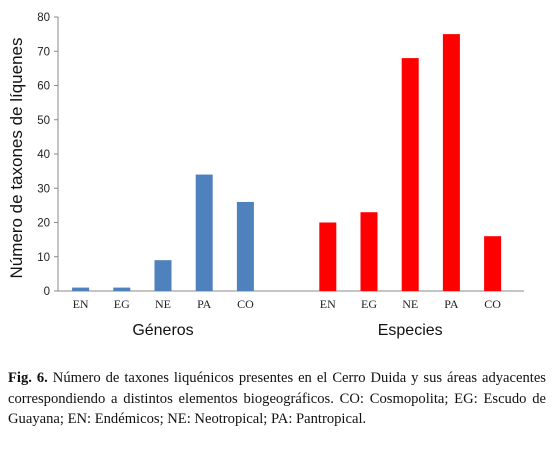  What do you see at coordinates (43, 121) in the screenshot?
I see `y-tick-label: 50` at bounding box center [43, 121].